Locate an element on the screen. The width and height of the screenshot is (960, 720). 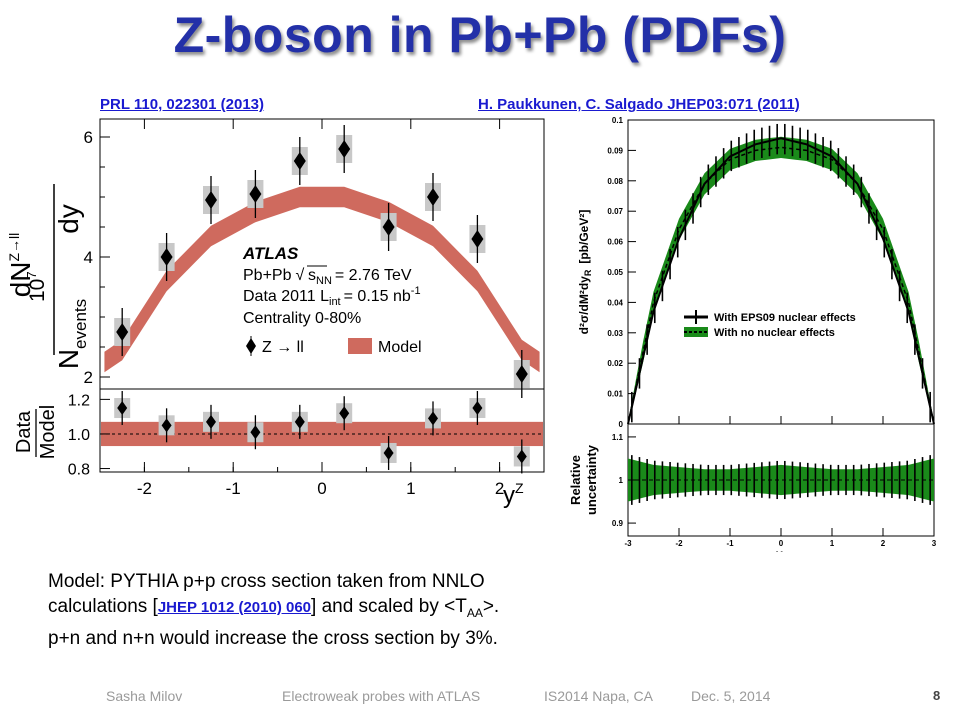
x-tick-label: -3 is located at coordinates (628, 543).